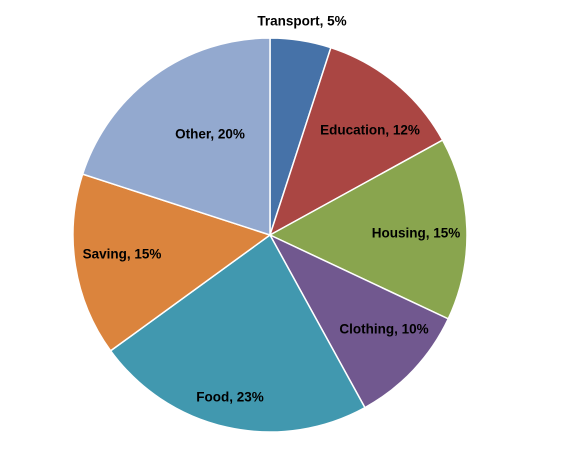  What do you see at coordinates (122, 254) in the screenshot?
I see `pie-label-saving: Saving, 15%` at bounding box center [122, 254].